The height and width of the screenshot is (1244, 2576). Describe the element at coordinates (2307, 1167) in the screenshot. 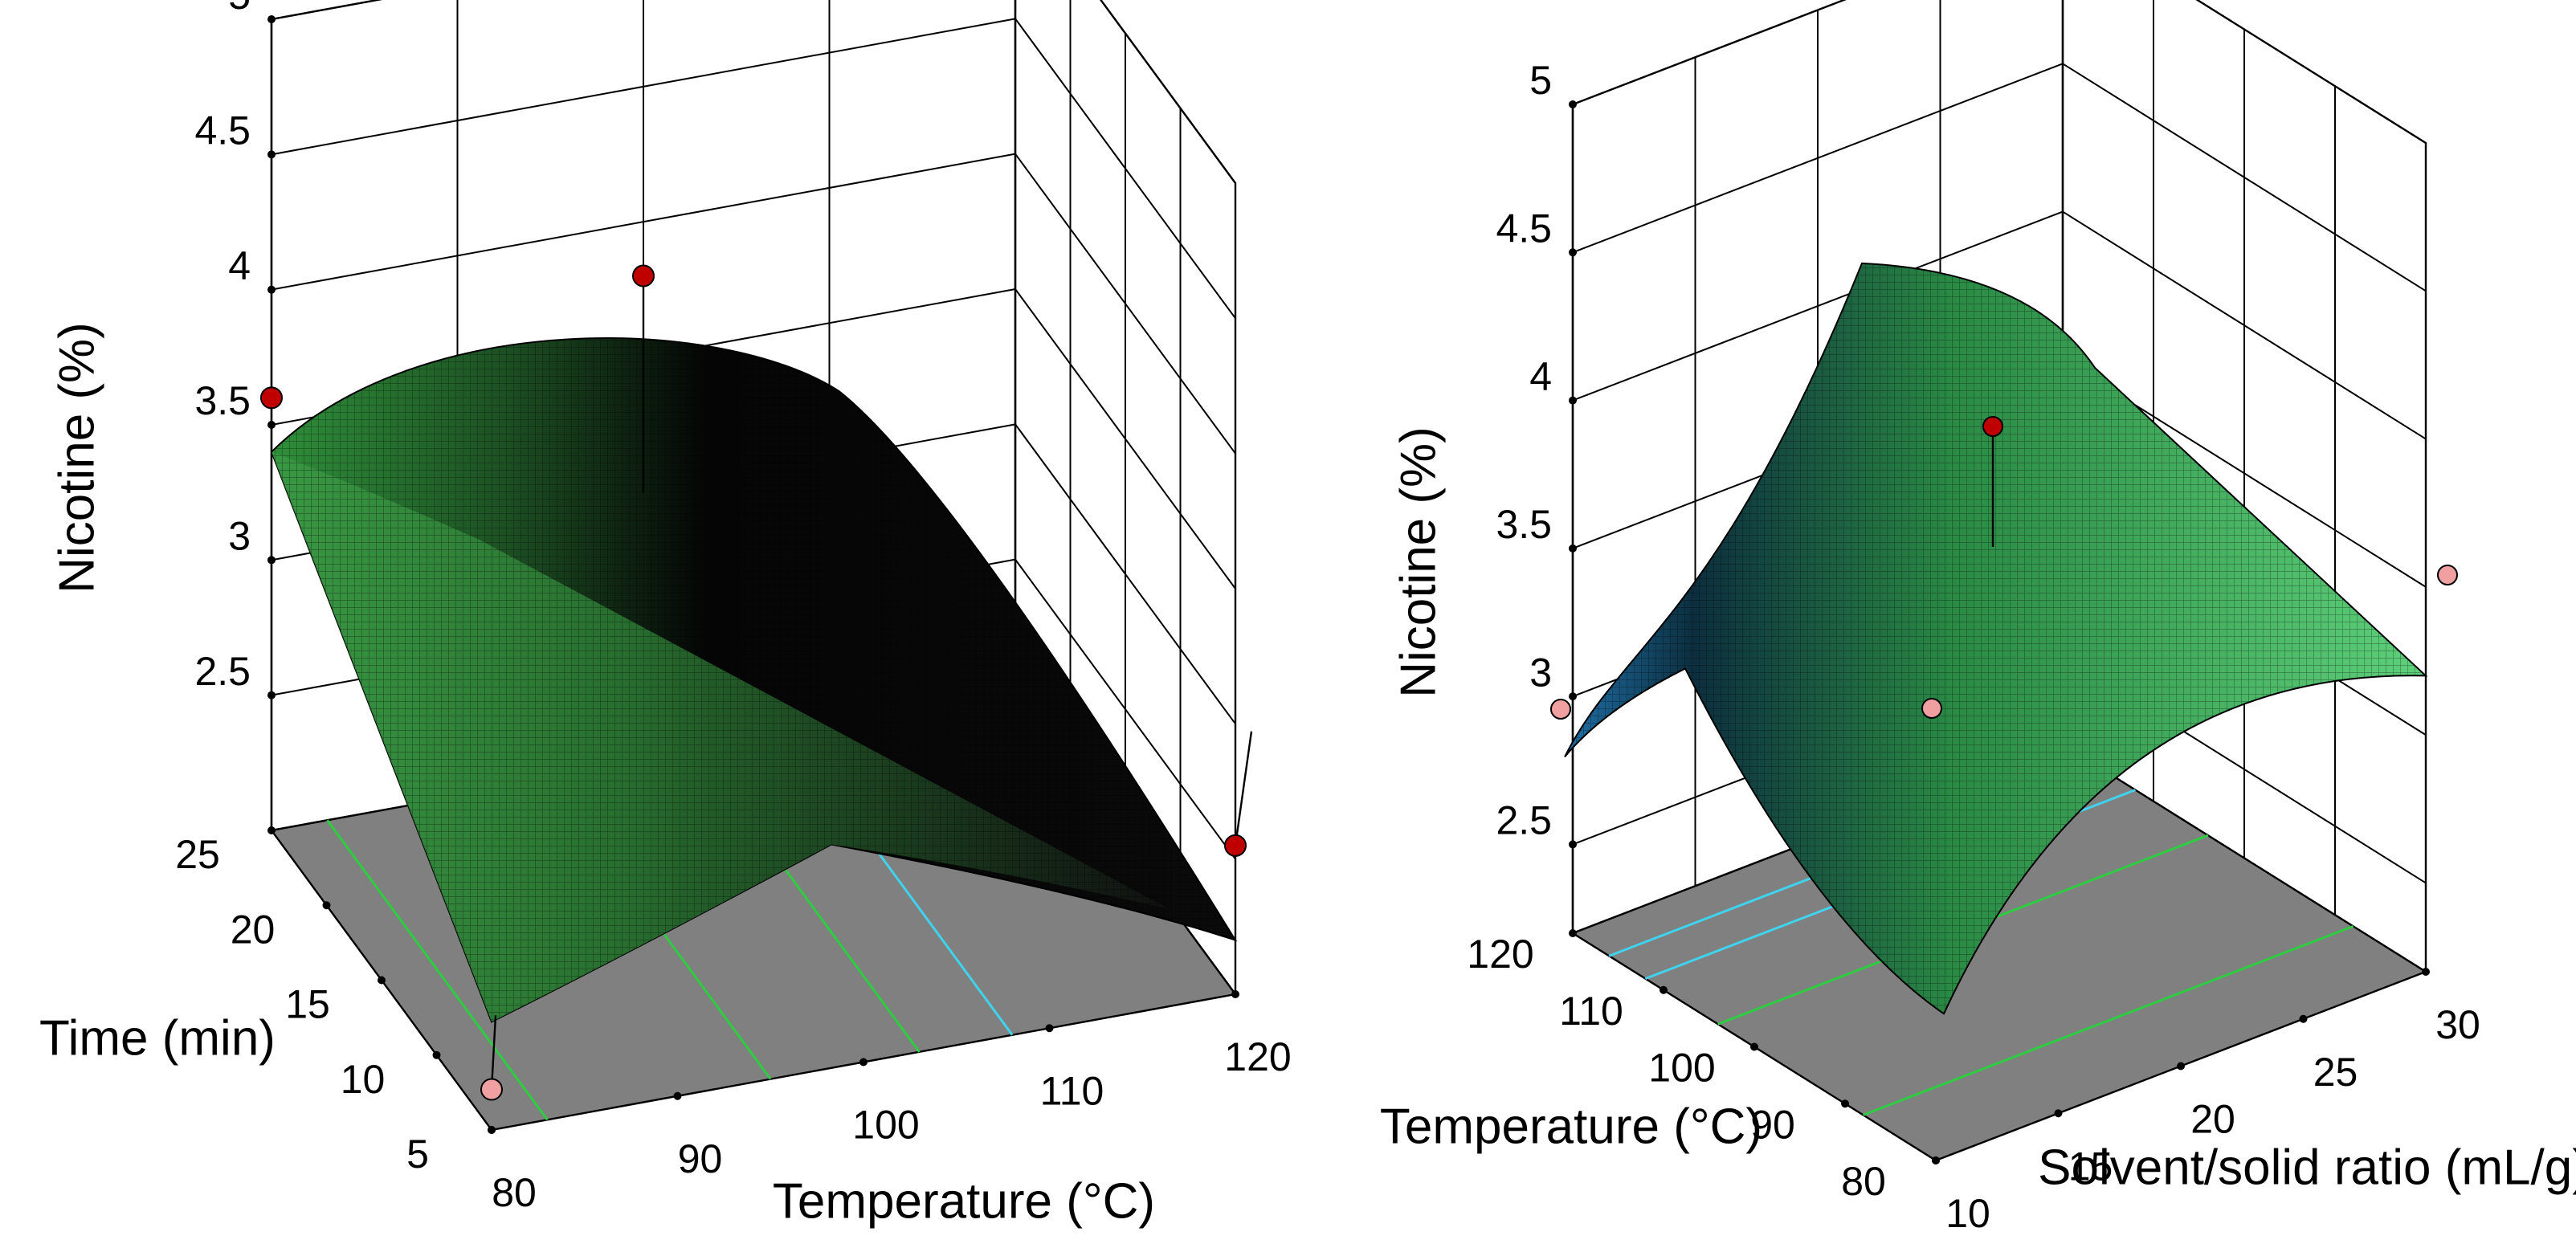

I see `x-axis-title: Solvent/solid ratio (mL/g)` at that location.